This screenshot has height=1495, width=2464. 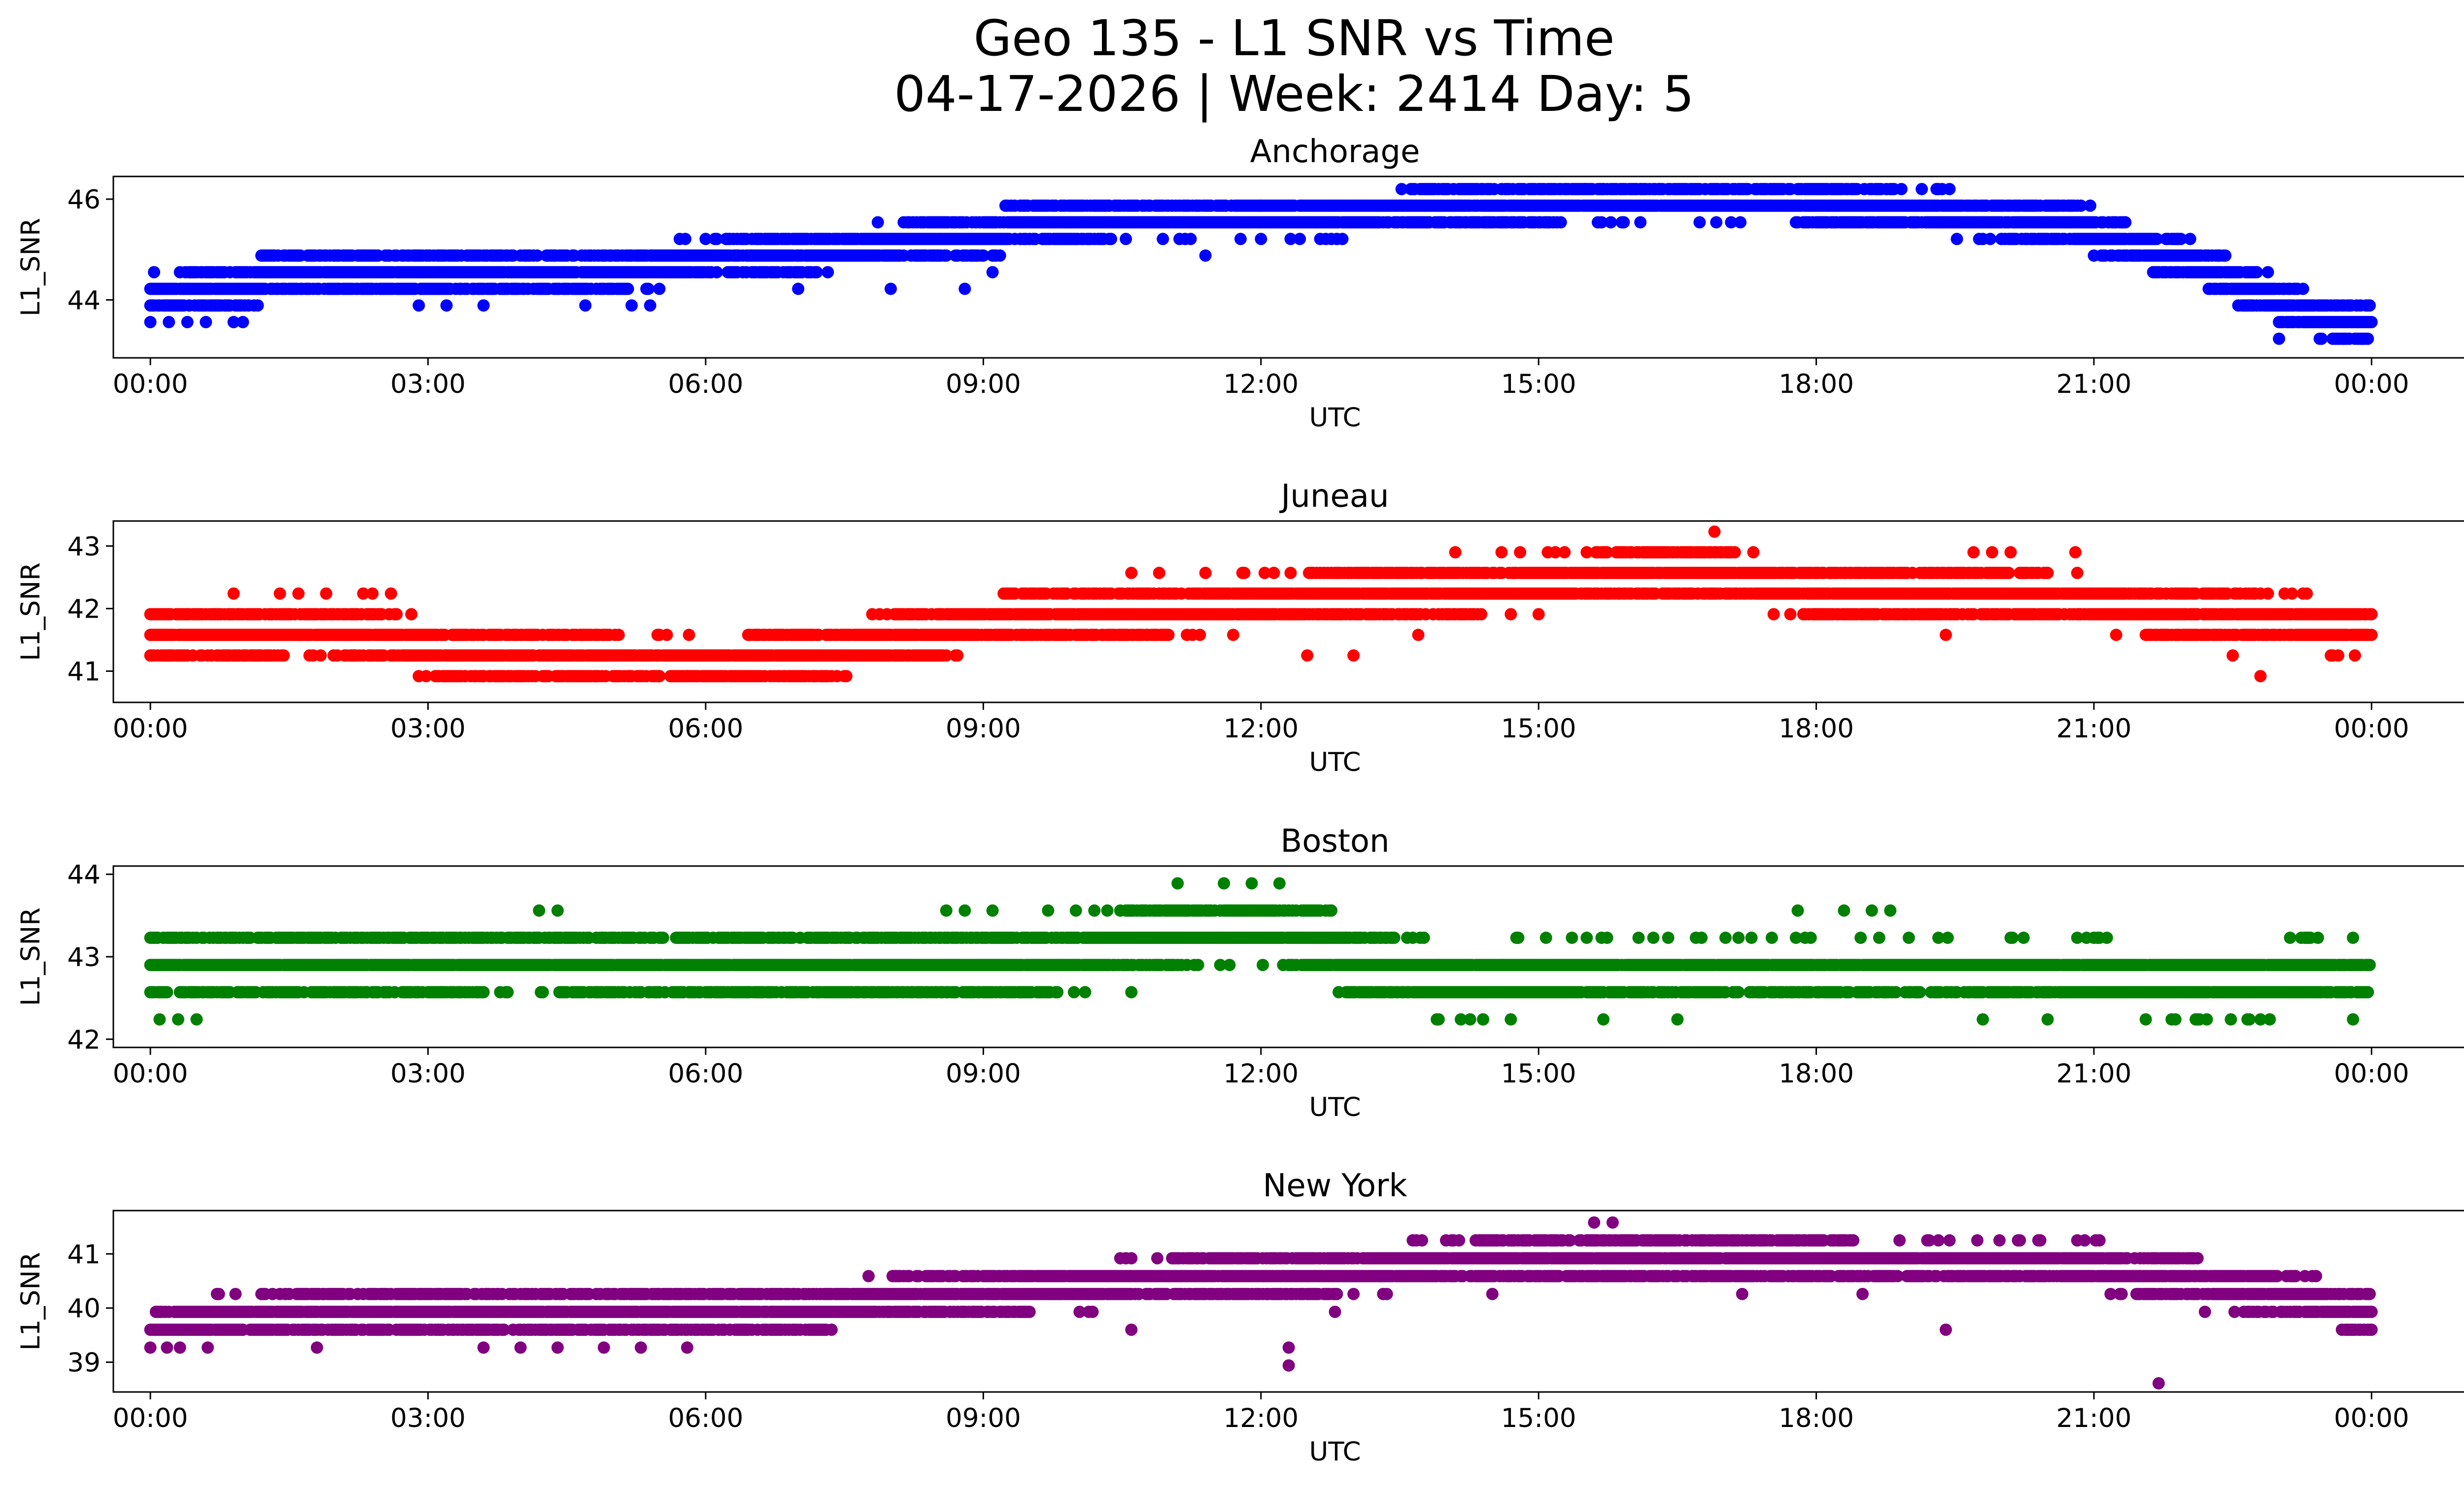 What do you see at coordinates (2094, 384) in the screenshot?
I see `x-tick-label: 21:00` at bounding box center [2094, 384].